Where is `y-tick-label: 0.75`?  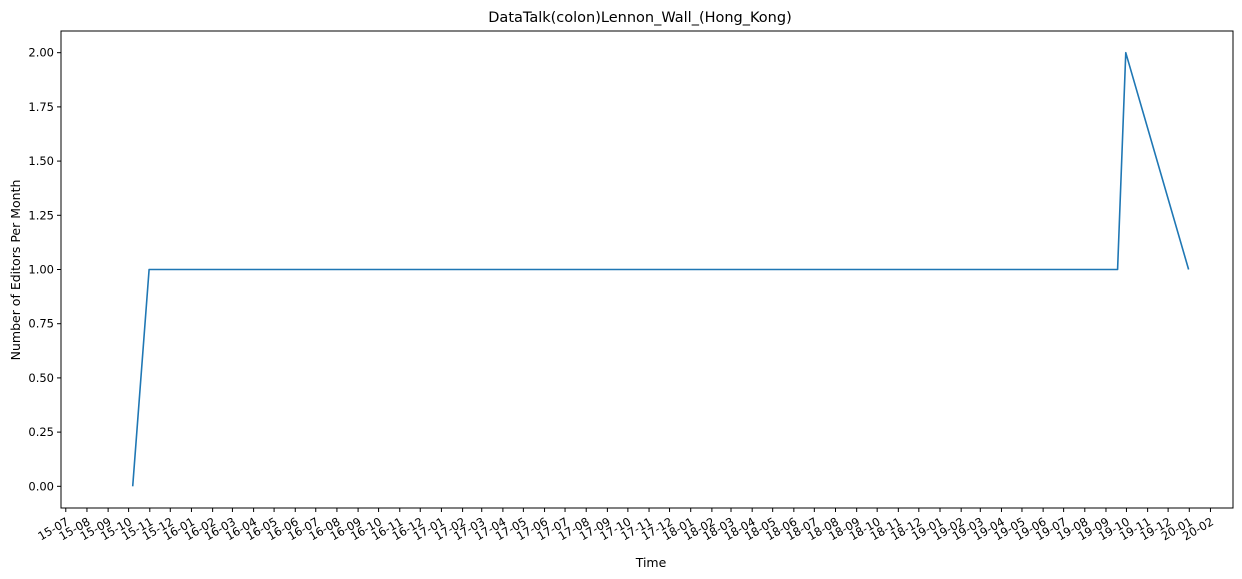
y-tick-label: 0.75 is located at coordinates (41, 324).